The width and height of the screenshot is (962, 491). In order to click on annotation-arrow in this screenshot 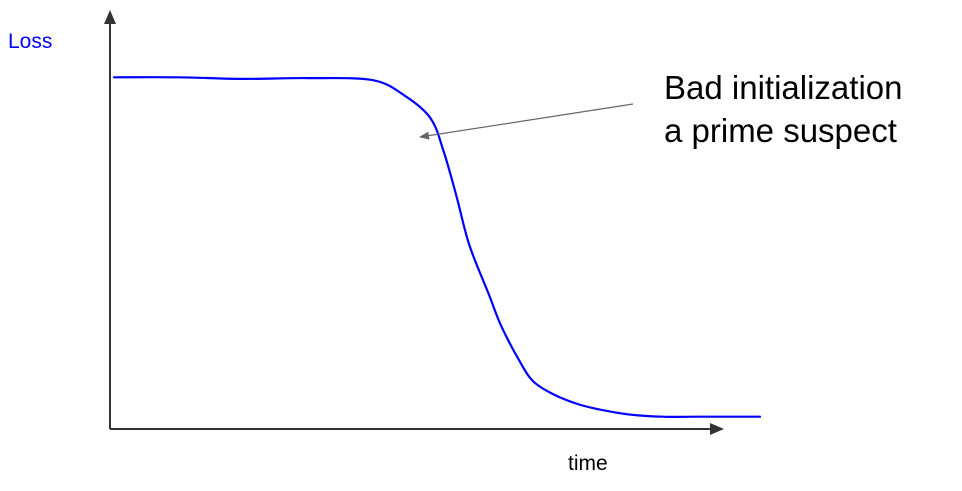, I will do `click(526, 121)`.